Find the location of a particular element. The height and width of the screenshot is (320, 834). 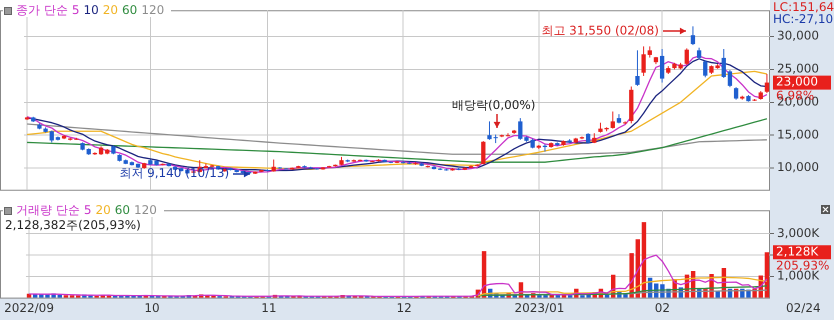

x-tick-label: 10 is located at coordinates (152, 307).